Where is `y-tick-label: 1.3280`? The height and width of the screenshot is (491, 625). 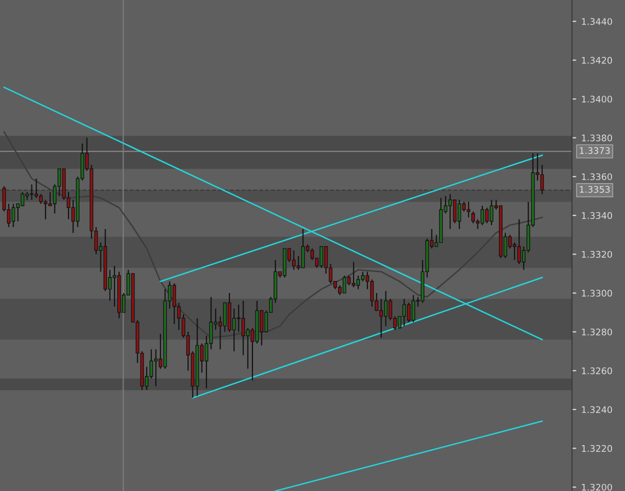
y-tick-label: 1.3280 is located at coordinates (597, 332).